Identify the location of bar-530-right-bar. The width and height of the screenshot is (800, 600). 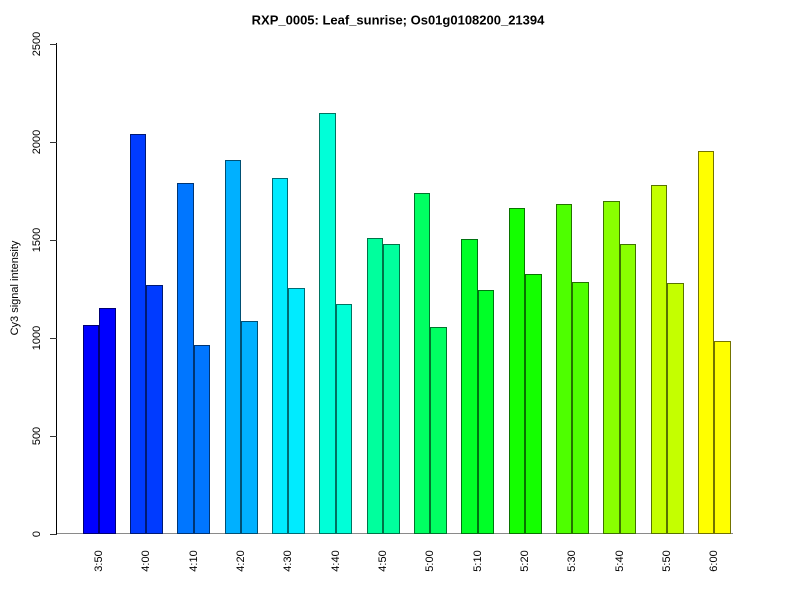
(580, 407).